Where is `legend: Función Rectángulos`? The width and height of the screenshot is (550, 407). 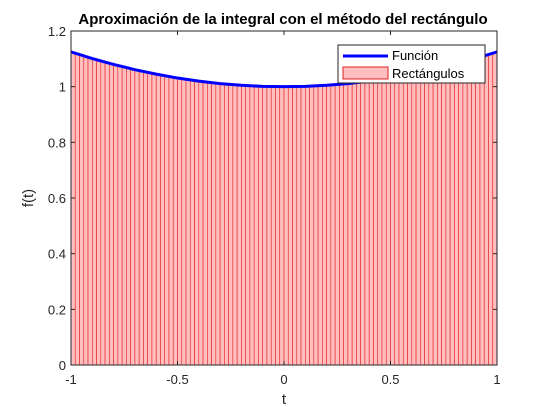
legend: Función Rectángulos is located at coordinates (411, 64).